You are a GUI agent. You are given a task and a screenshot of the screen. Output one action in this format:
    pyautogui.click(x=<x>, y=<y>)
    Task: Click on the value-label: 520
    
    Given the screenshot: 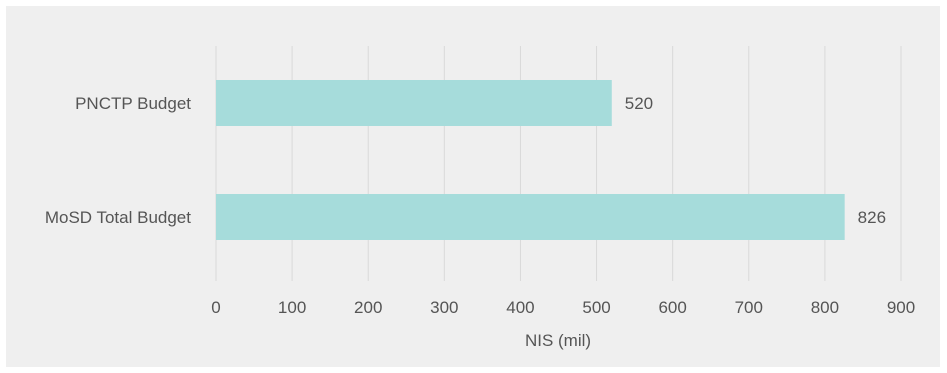 What is the action you would take?
    pyautogui.click(x=639, y=103)
    